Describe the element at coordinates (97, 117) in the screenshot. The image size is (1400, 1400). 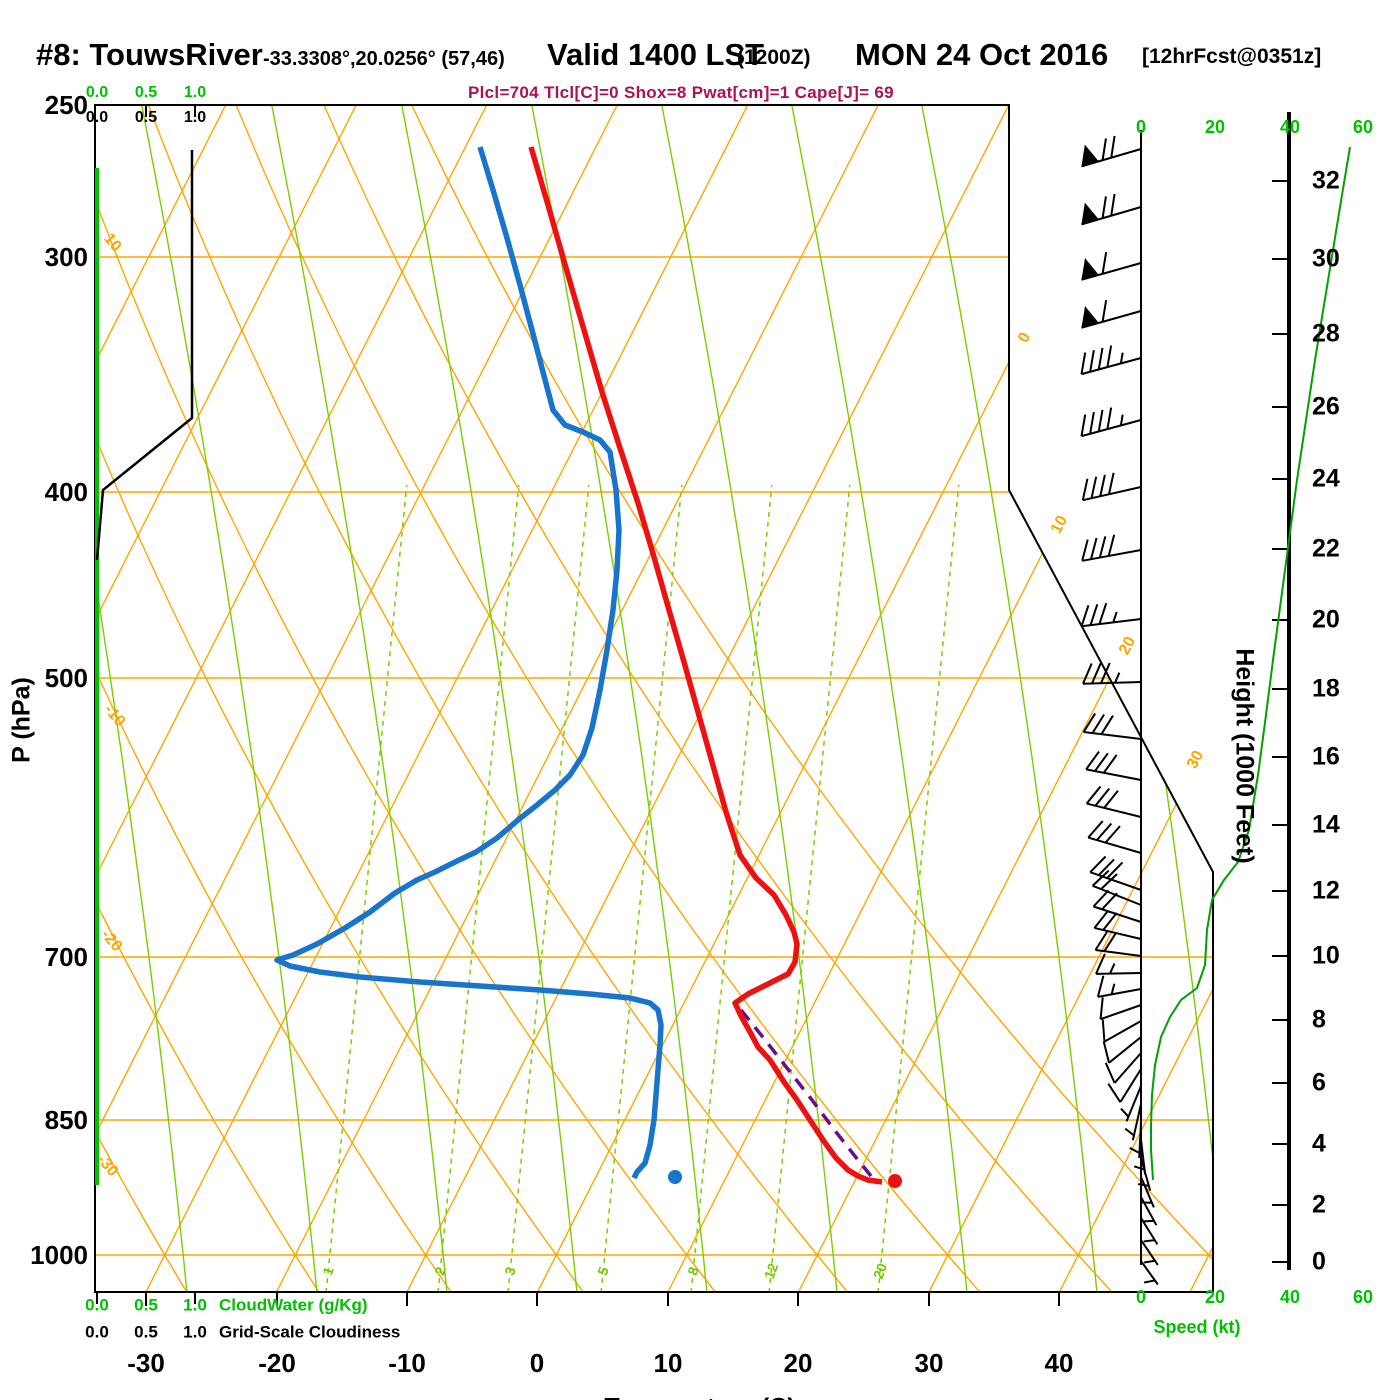
I see `cloudiness-scale-top: 0.0` at that location.